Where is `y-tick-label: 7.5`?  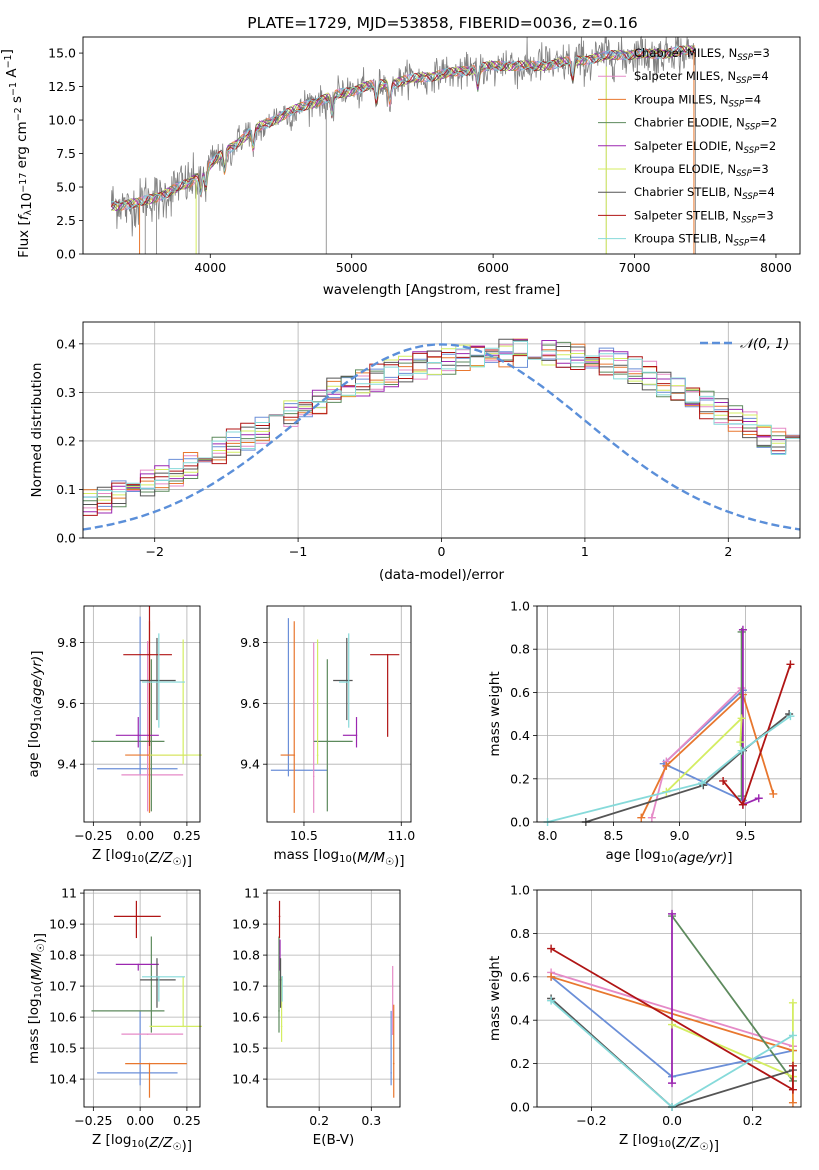
y-tick-label: 7.5 is located at coordinates (66, 153).